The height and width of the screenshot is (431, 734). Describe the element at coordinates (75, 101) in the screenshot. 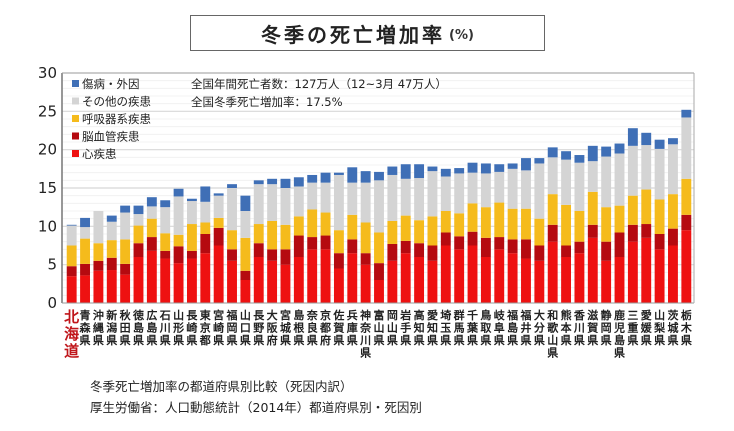

I see `legend-swatch` at that location.